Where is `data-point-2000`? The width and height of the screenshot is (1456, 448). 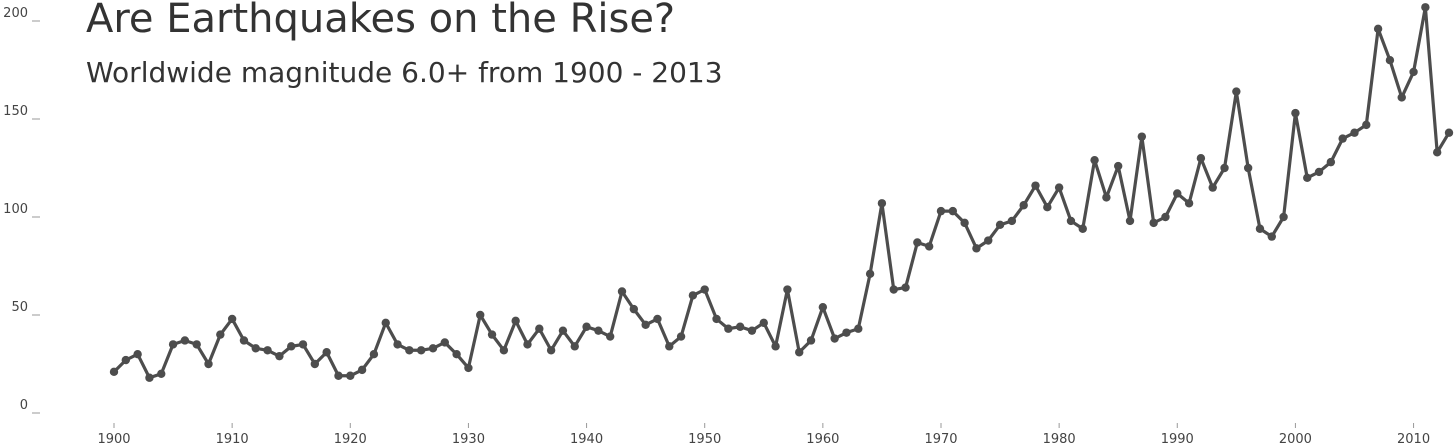
data-point-2000 is located at coordinates (1295, 113).